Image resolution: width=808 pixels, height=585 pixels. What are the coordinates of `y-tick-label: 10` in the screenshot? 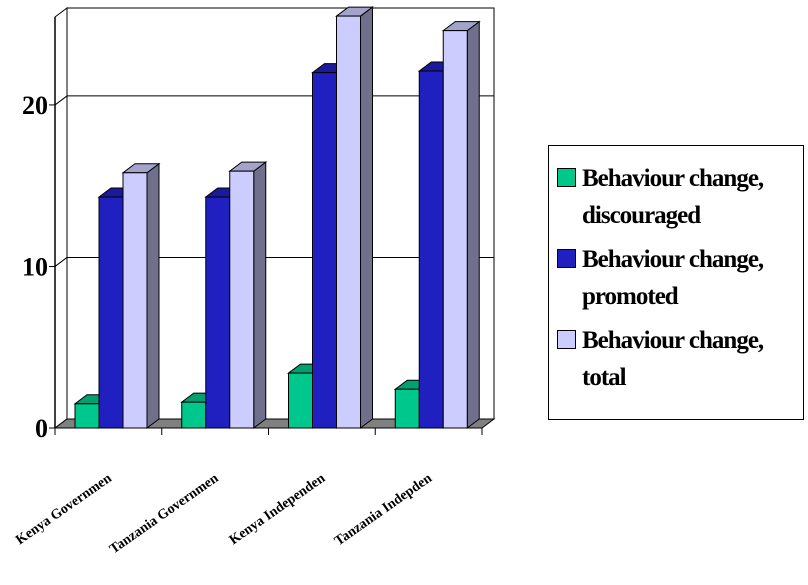 It's located at (35, 266).